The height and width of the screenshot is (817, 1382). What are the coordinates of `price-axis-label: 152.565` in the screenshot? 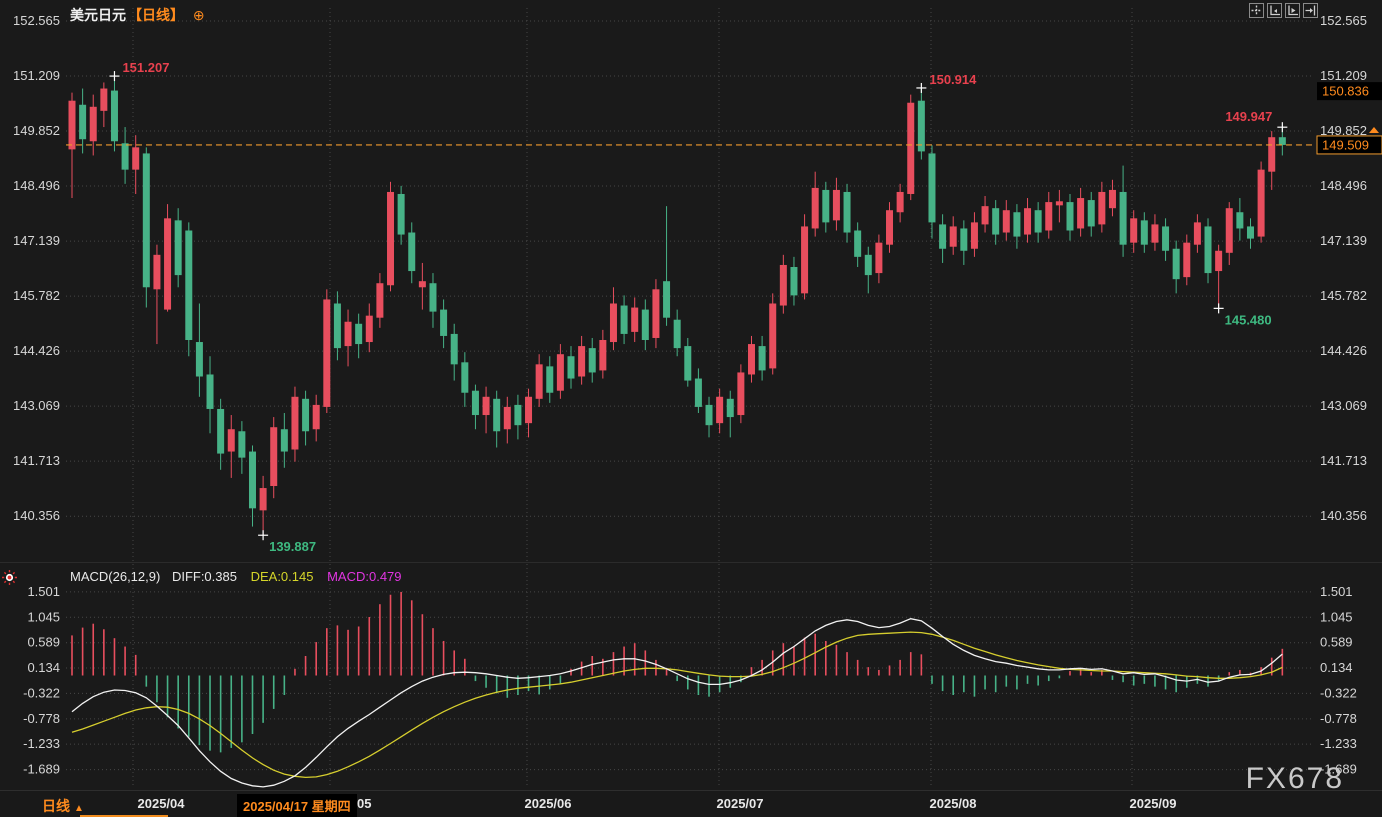 It's located at (1343, 20).